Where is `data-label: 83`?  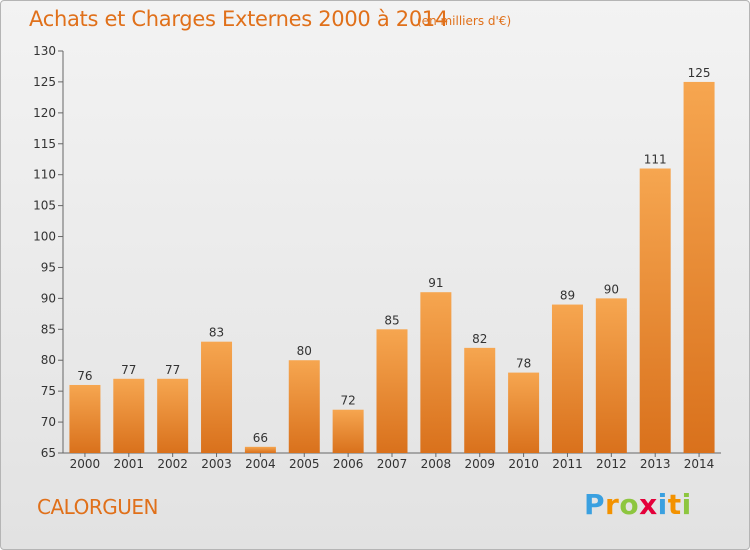 data-label: 83 is located at coordinates (216, 333).